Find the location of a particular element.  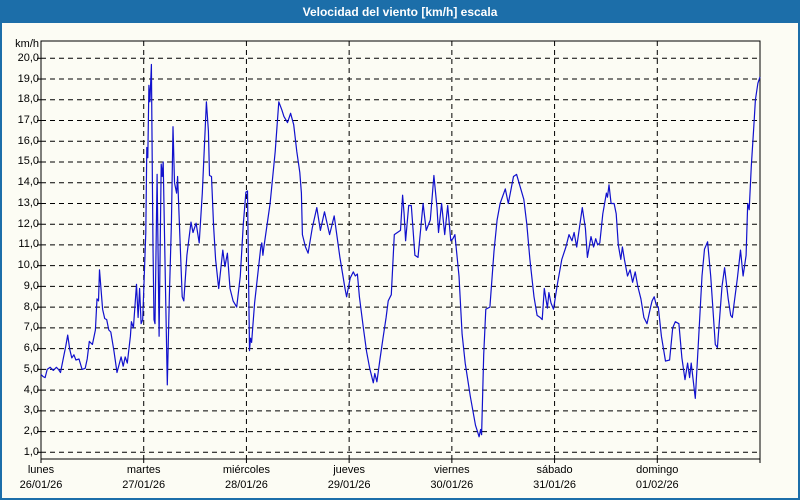

y-tick-label: 11,0 is located at coordinates (28, 244).